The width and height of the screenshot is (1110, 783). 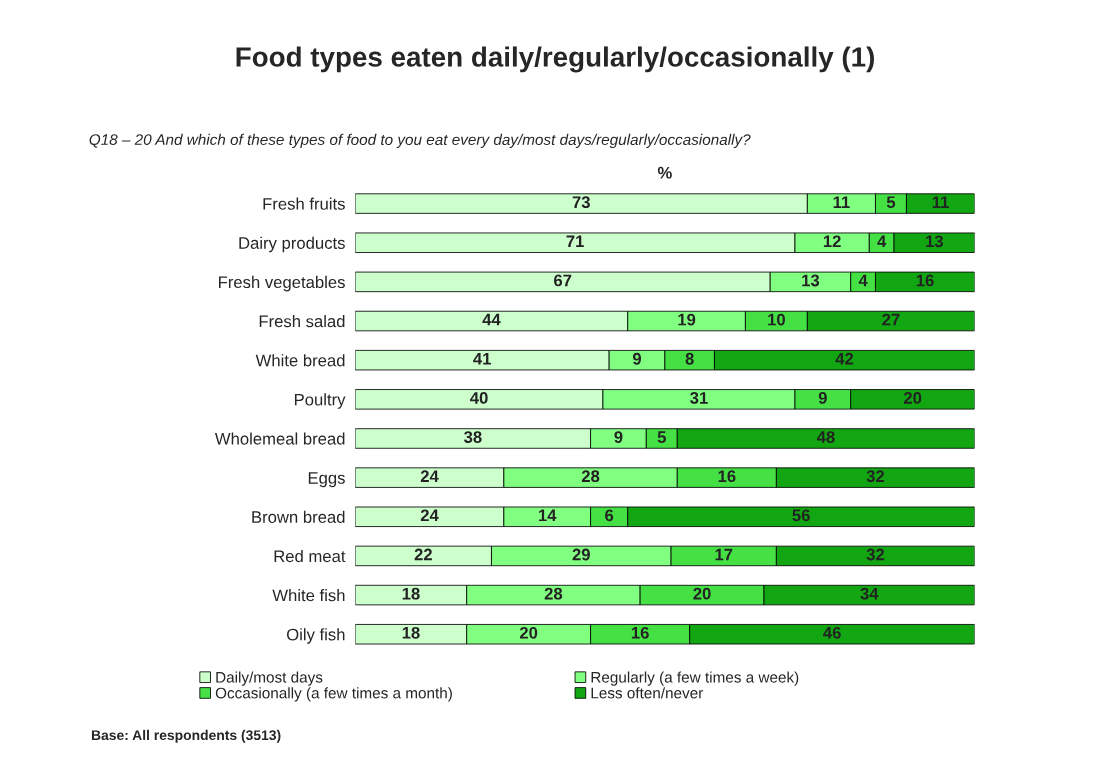 What do you see at coordinates (891, 319) in the screenshot?
I see `data-label: 27` at bounding box center [891, 319].